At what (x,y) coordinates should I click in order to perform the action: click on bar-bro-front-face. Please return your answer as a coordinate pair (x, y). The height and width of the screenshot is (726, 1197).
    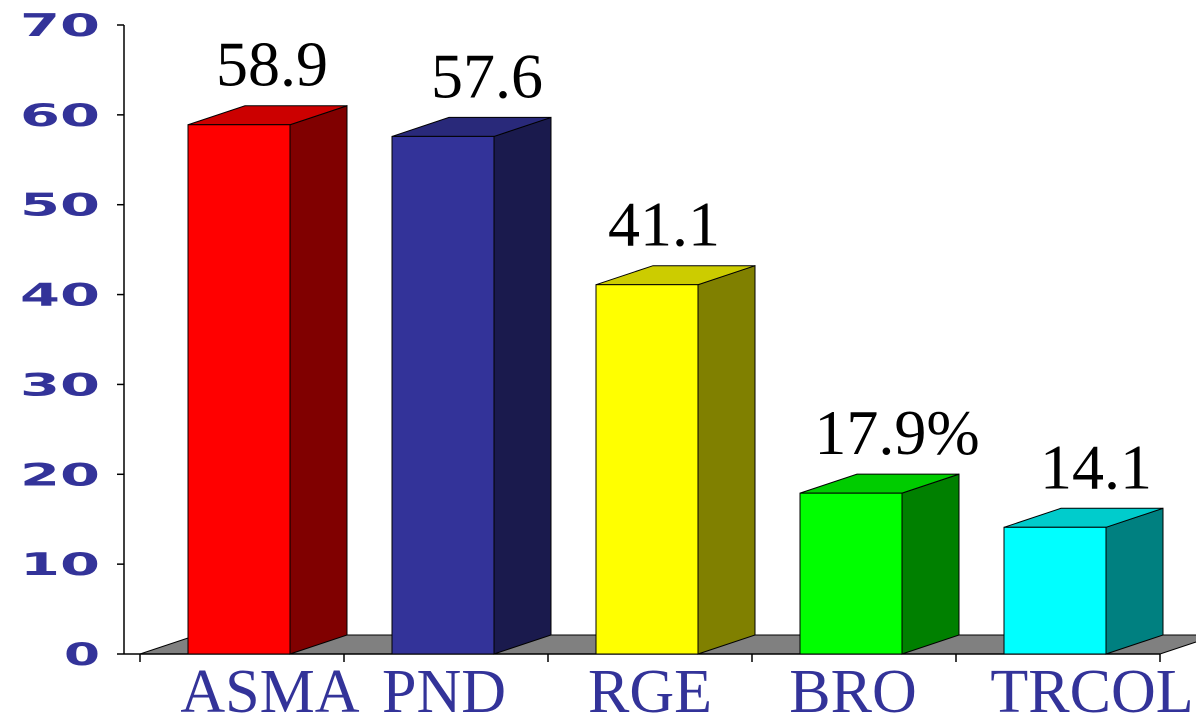
    Looking at the image, I should click on (851, 573).